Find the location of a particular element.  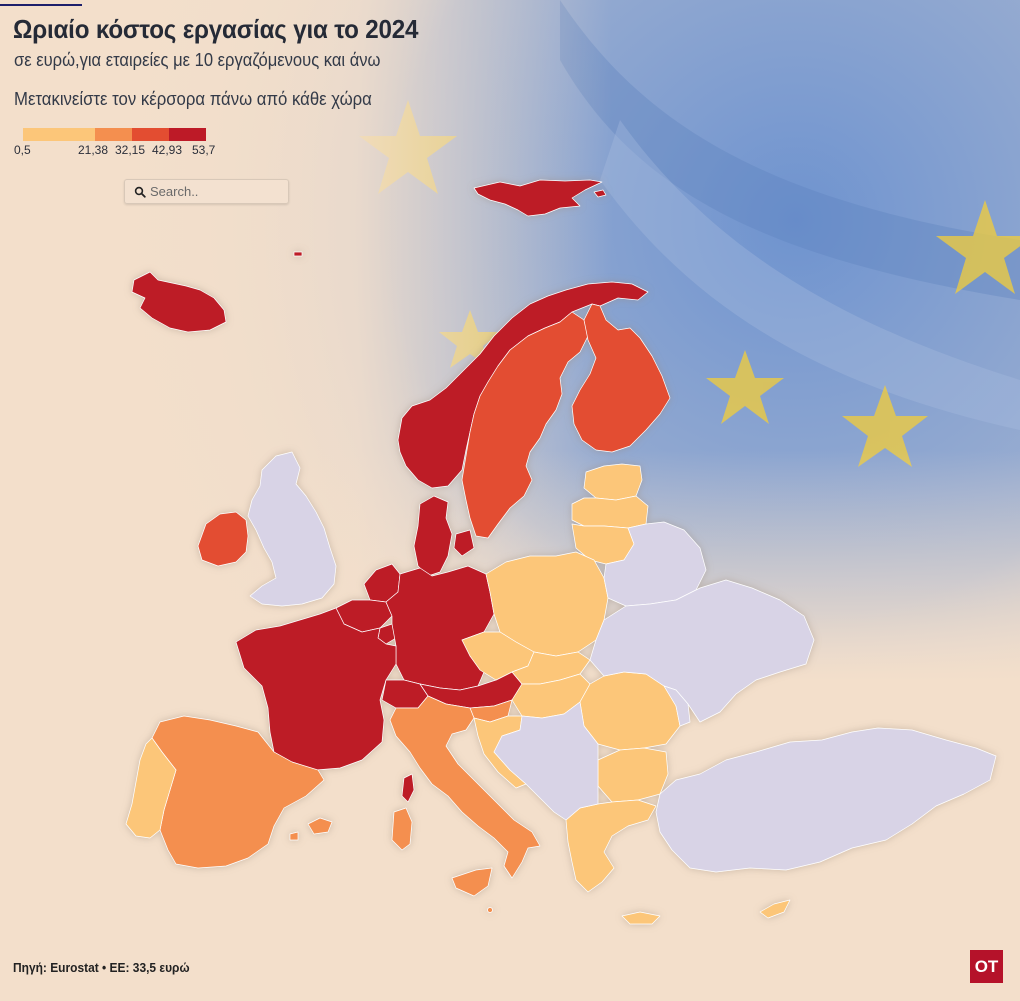

country-denmark is located at coordinates (444, 536).